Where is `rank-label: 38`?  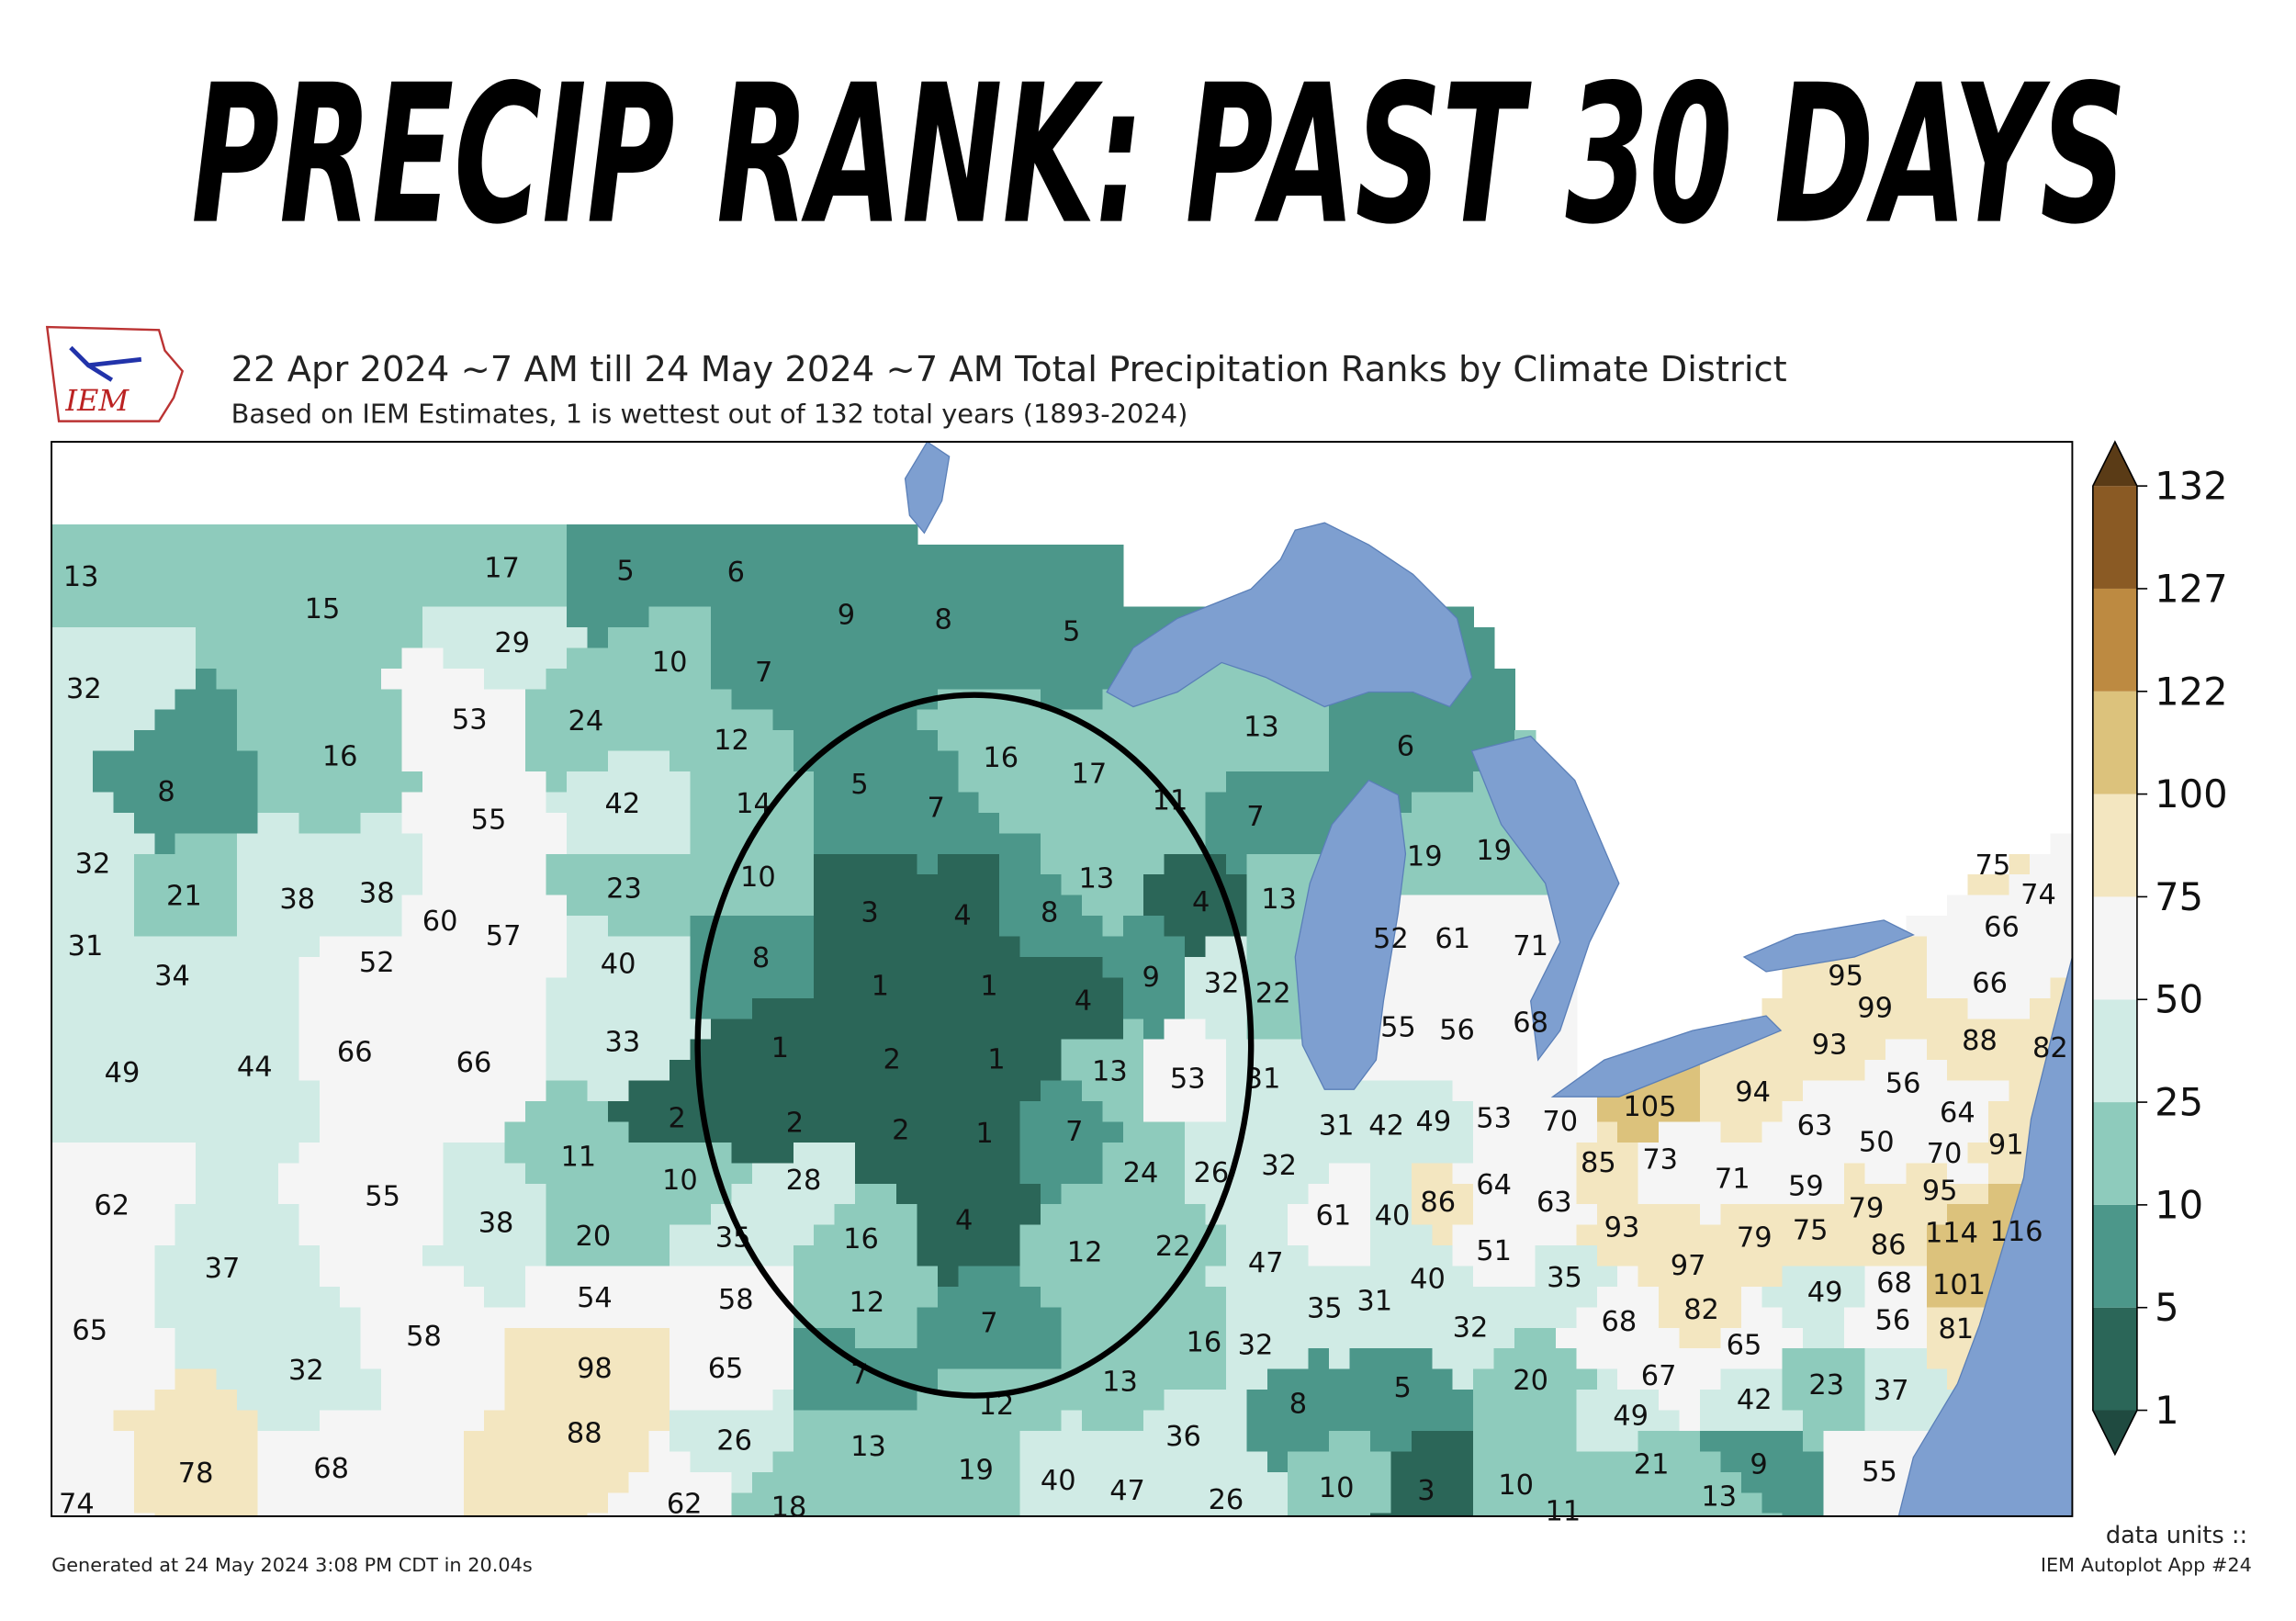
rank-label: 38 is located at coordinates (297, 900).